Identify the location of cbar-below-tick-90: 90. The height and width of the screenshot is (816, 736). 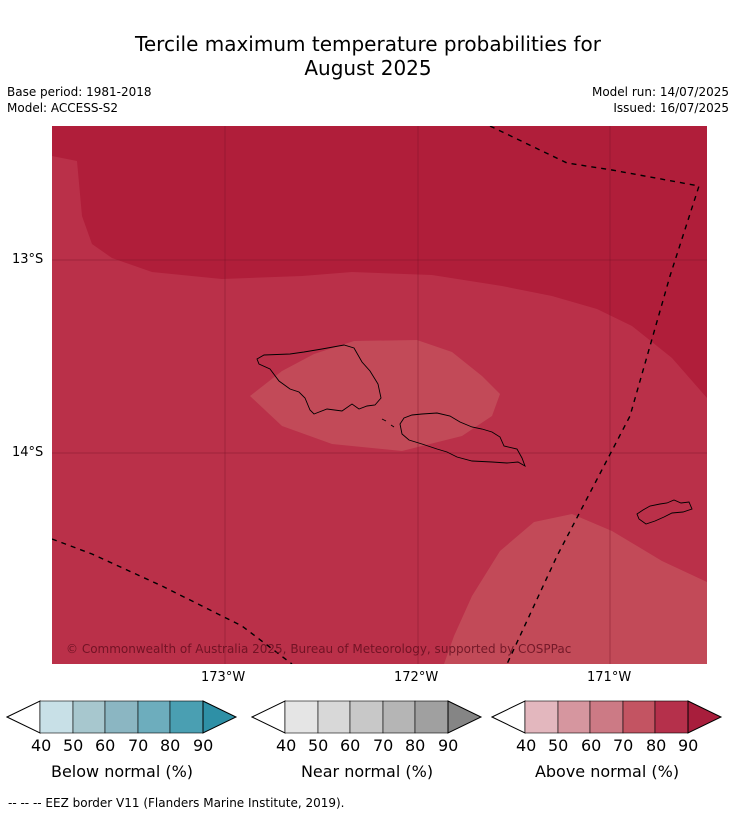
(203, 745).